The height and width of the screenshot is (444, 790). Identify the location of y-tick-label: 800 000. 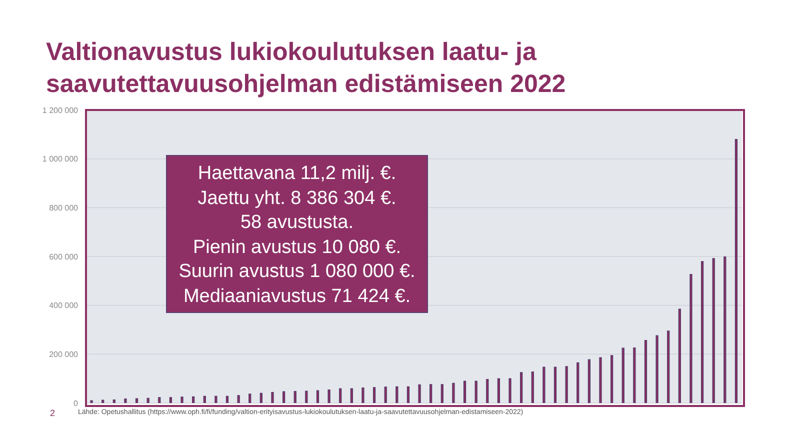
(64, 208).